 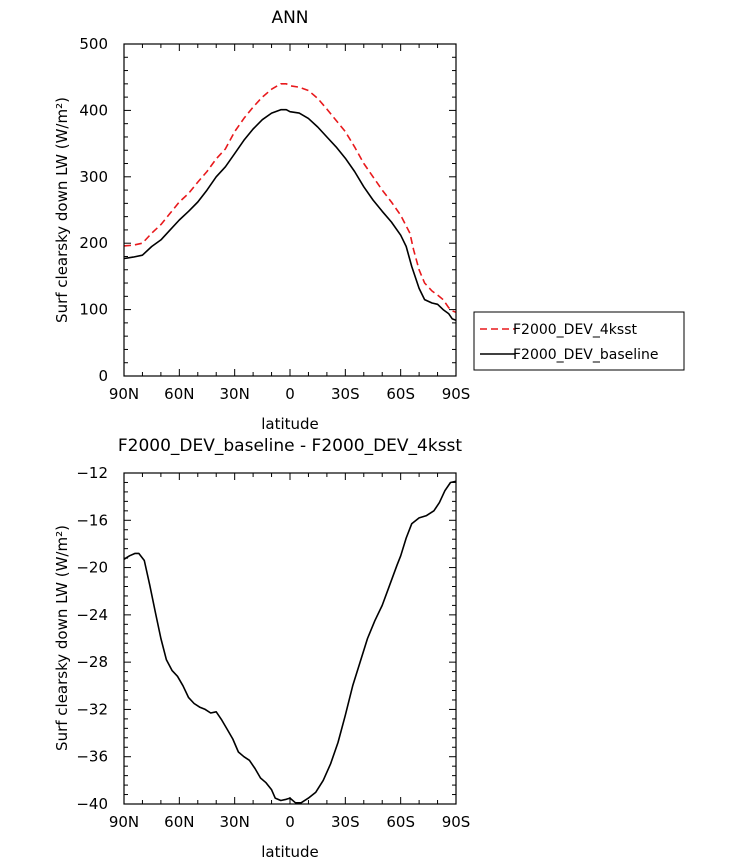 I want to click on legend: F2000_DEV_4ksst F2000_DEV_baseline, so click(x=579, y=341).